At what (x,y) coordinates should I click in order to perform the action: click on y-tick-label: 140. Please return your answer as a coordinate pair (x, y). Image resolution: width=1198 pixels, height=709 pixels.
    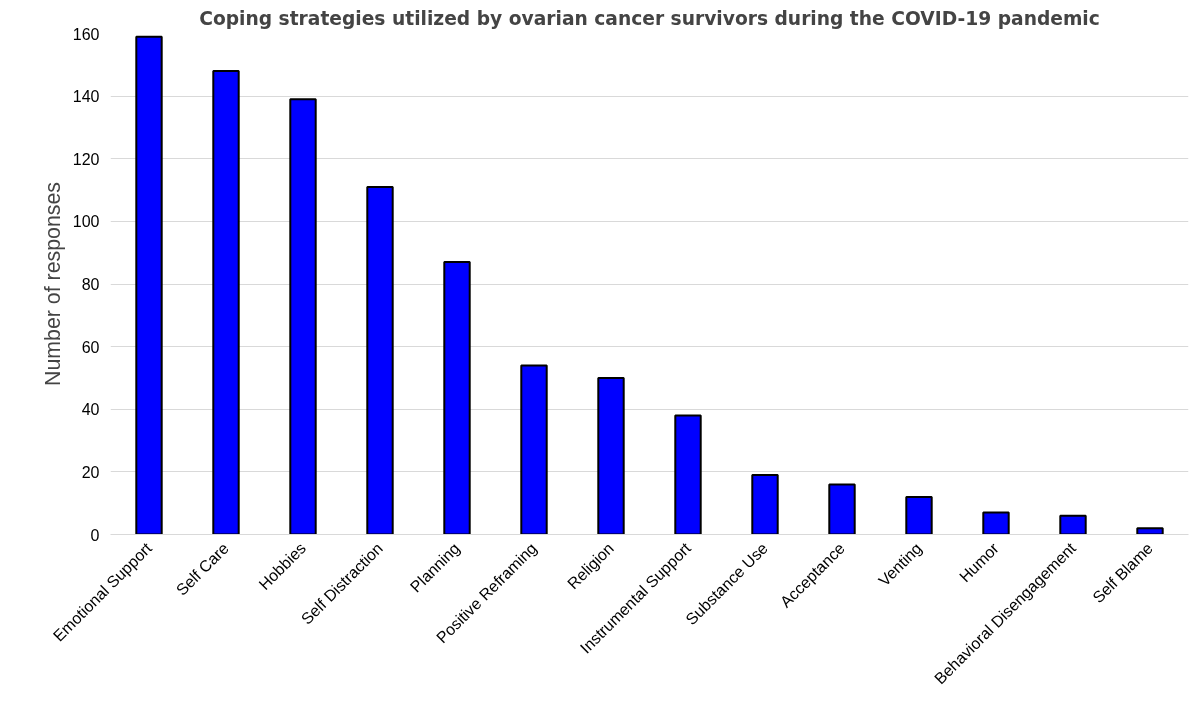
    Looking at the image, I should click on (86, 97).